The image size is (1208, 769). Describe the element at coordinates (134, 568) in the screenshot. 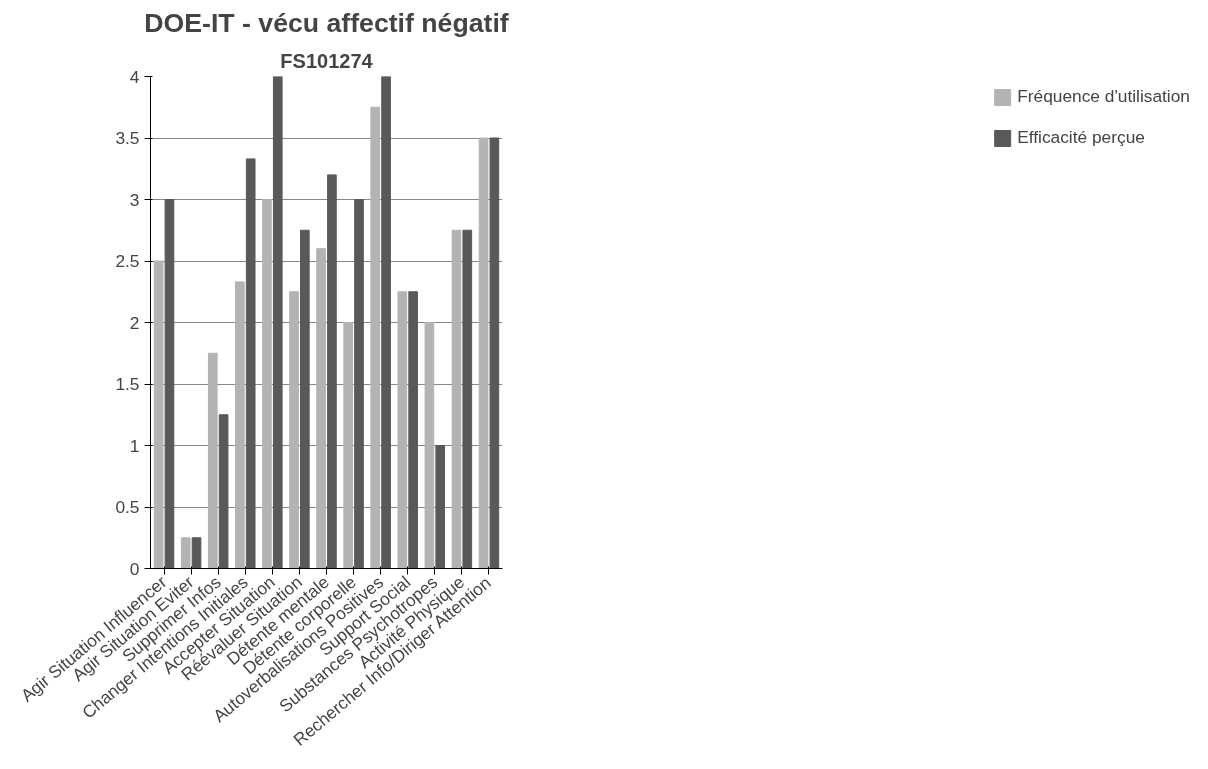

I see `y-tick-label: 0` at that location.